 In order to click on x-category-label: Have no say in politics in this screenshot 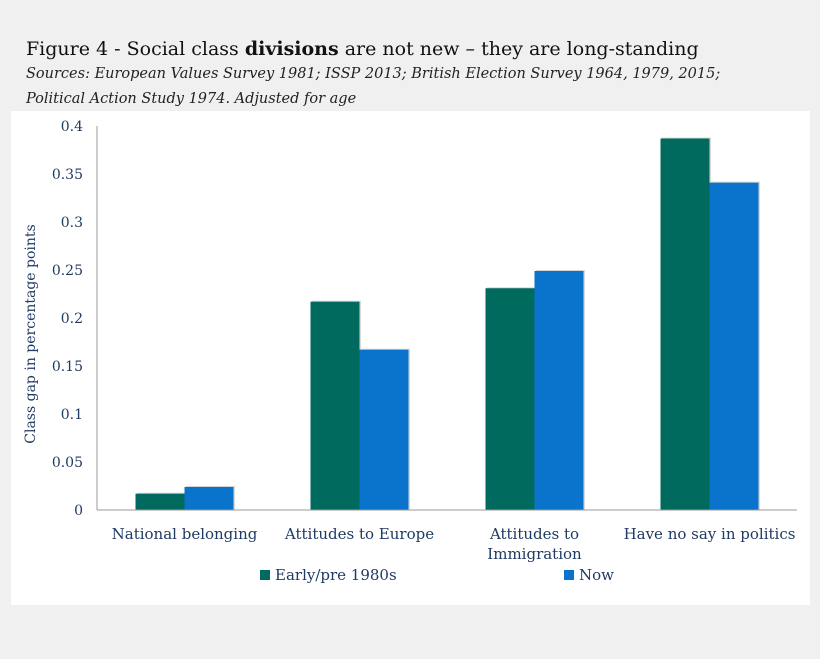, I will do `click(710, 534)`.